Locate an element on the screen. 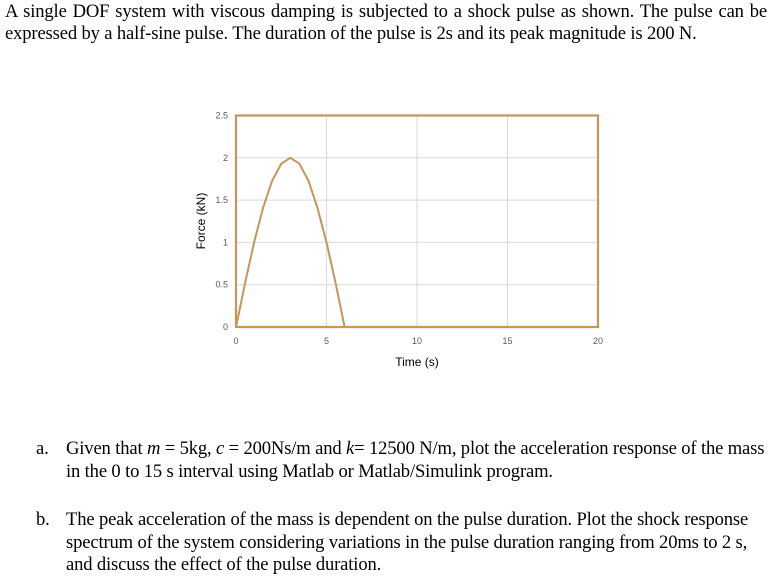  y-tick-label: 2.5 is located at coordinates (221, 116).